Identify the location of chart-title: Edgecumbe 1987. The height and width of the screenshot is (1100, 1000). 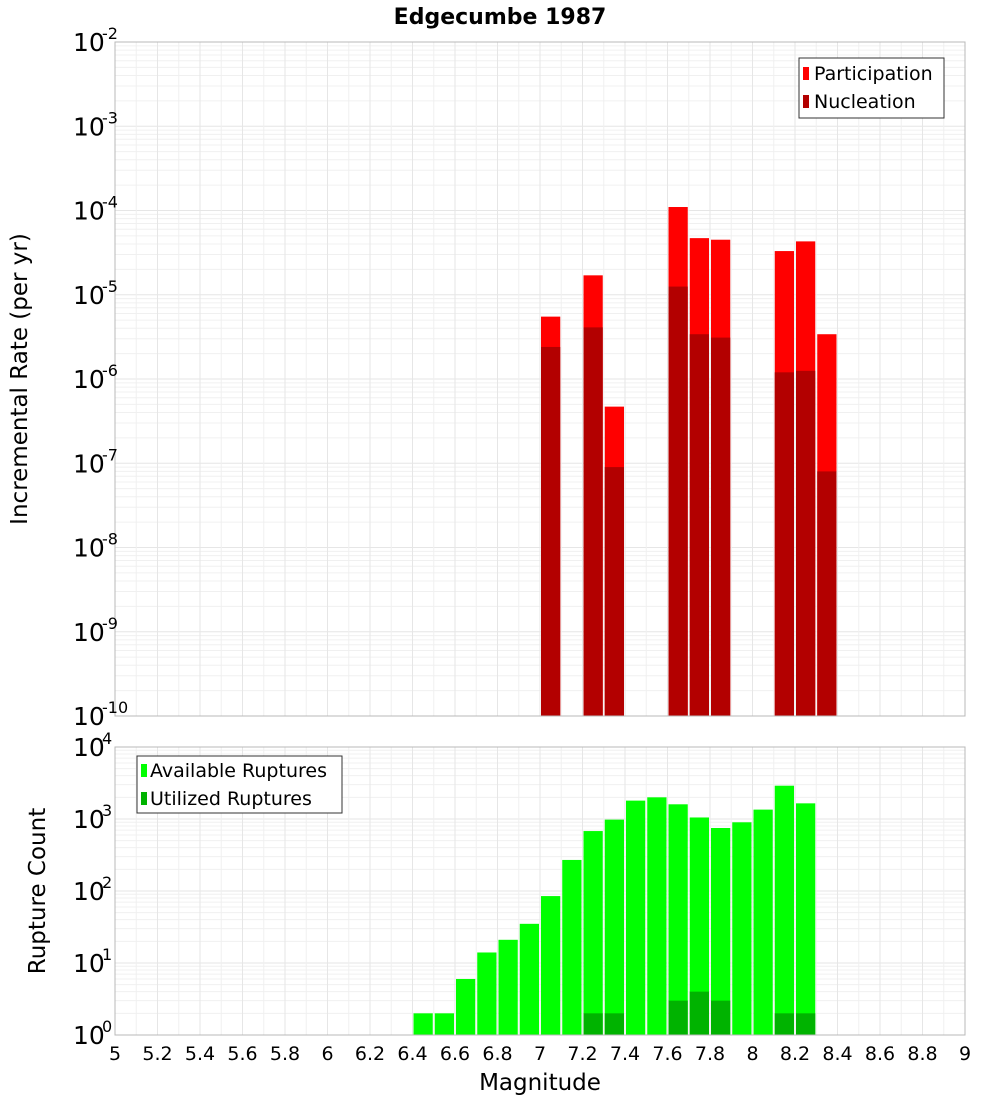
(500, 17).